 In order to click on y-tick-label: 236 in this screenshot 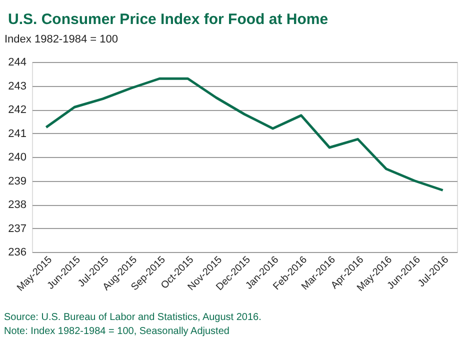, I will do `click(17, 252)`.